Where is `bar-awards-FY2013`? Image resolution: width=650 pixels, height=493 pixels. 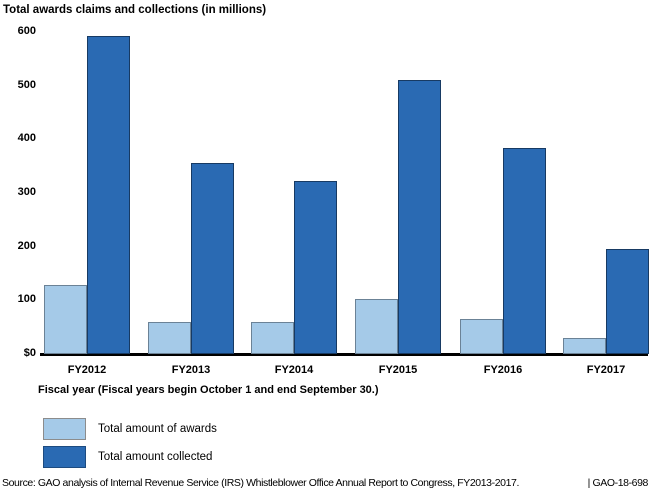
bar-awards-FY2013 is located at coordinates (169, 337).